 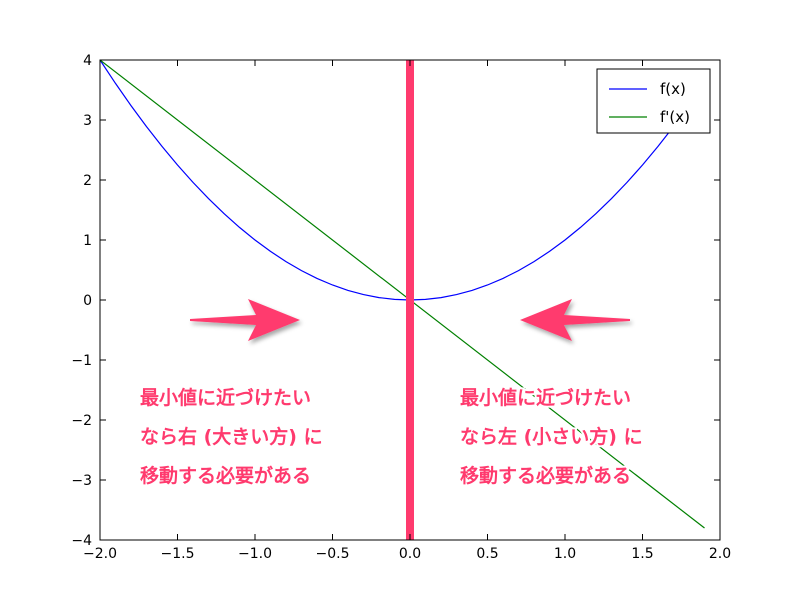 What do you see at coordinates (81, 541) in the screenshot?
I see `y-tick-label: −4` at bounding box center [81, 541].